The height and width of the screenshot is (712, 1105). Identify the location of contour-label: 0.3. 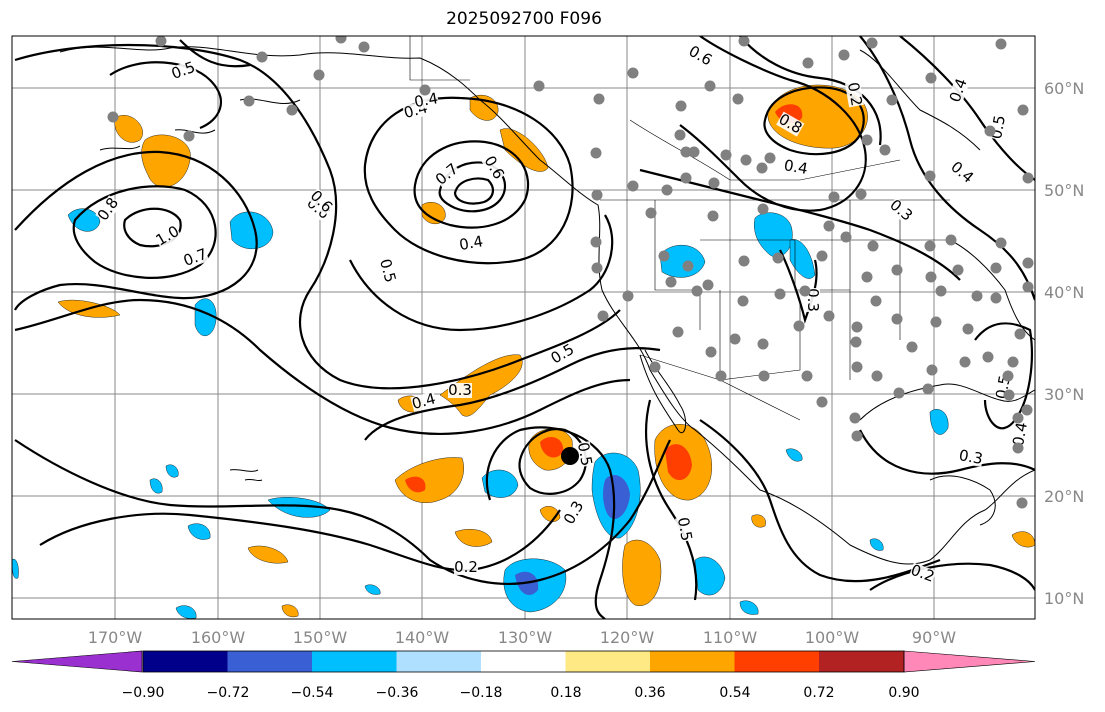
(971, 457).